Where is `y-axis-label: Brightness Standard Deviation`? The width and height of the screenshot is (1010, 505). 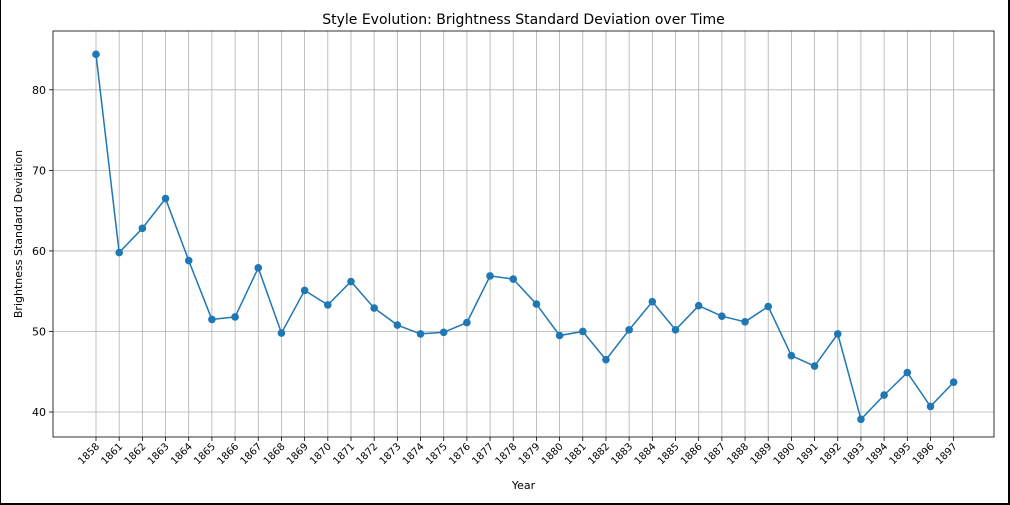 y-axis-label: Brightness Standard Deviation is located at coordinates (18, 234).